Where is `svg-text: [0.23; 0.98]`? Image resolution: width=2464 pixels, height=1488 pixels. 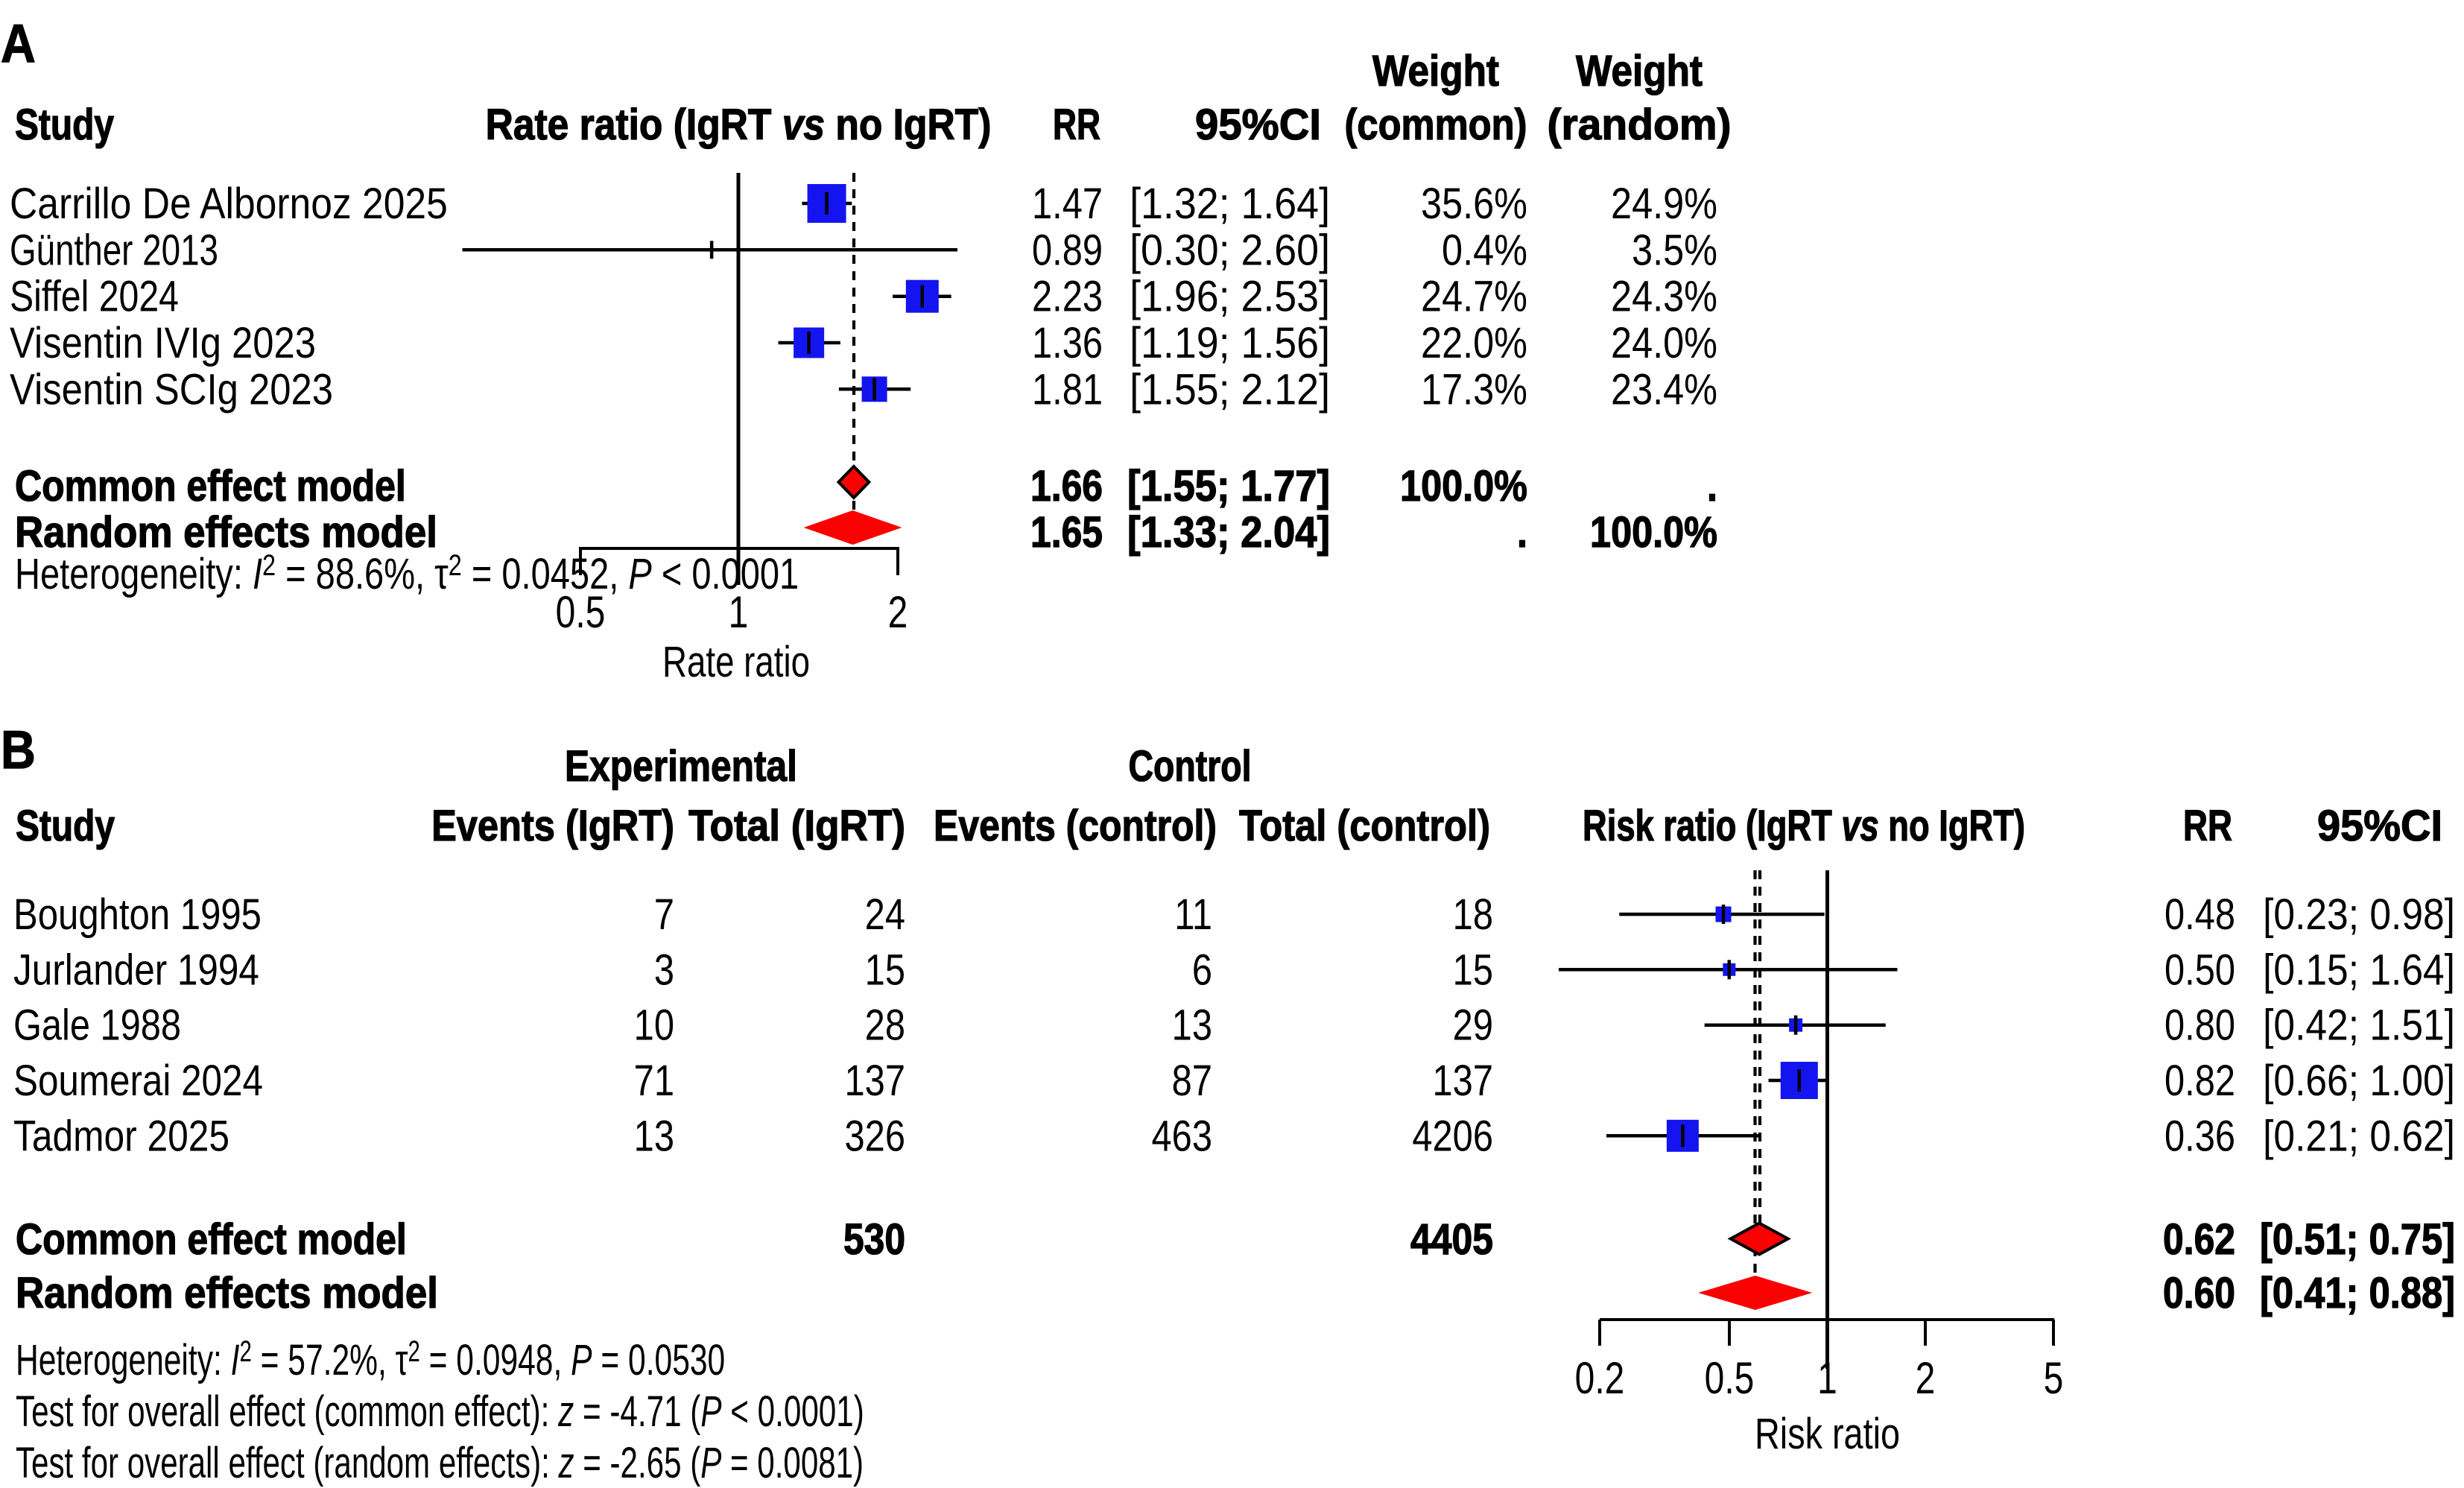
svg-text: [0.23; 0.98] is located at coordinates (2359, 914).